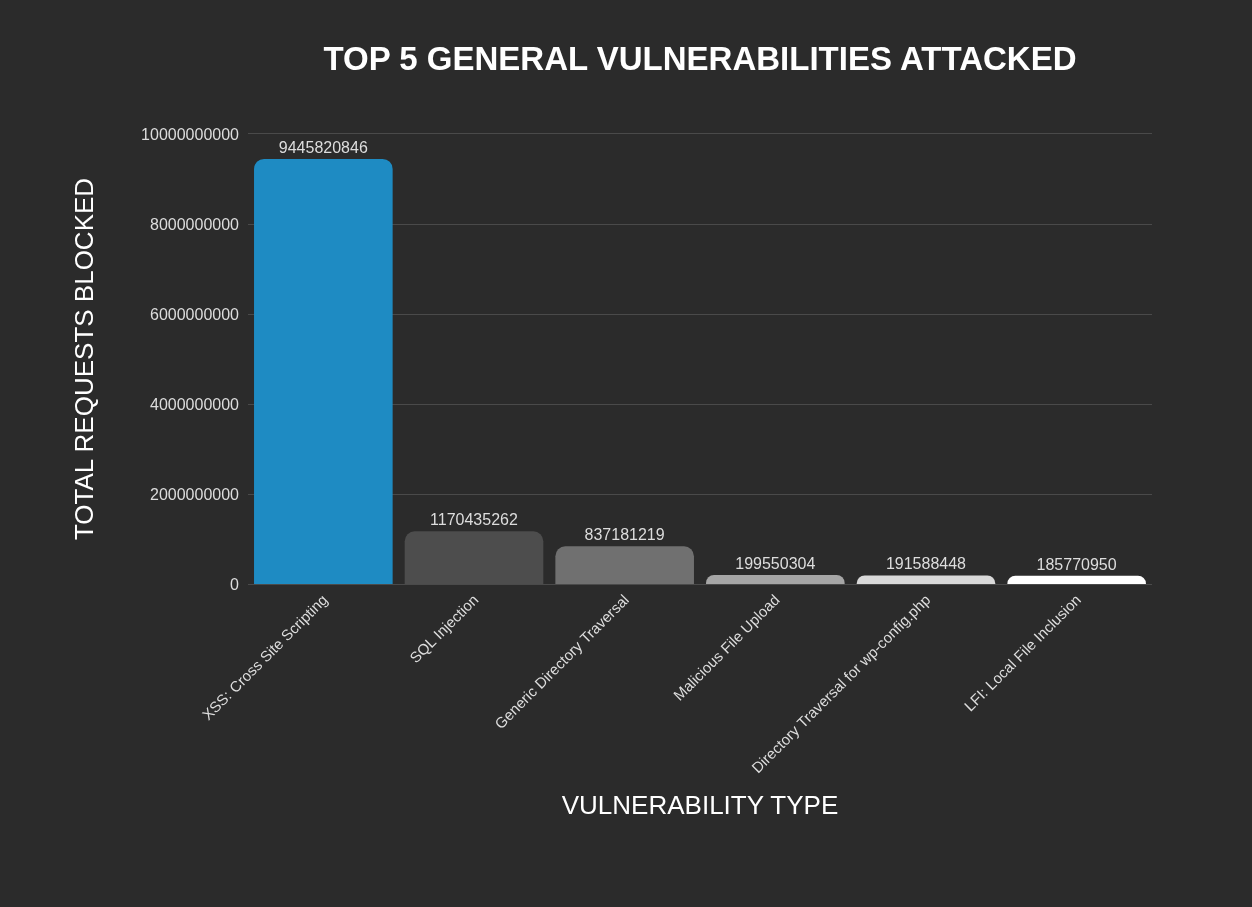 This screenshot has width=1252, height=907. Describe the element at coordinates (474, 520) in the screenshot. I see `data-label: 1170435262` at that location.